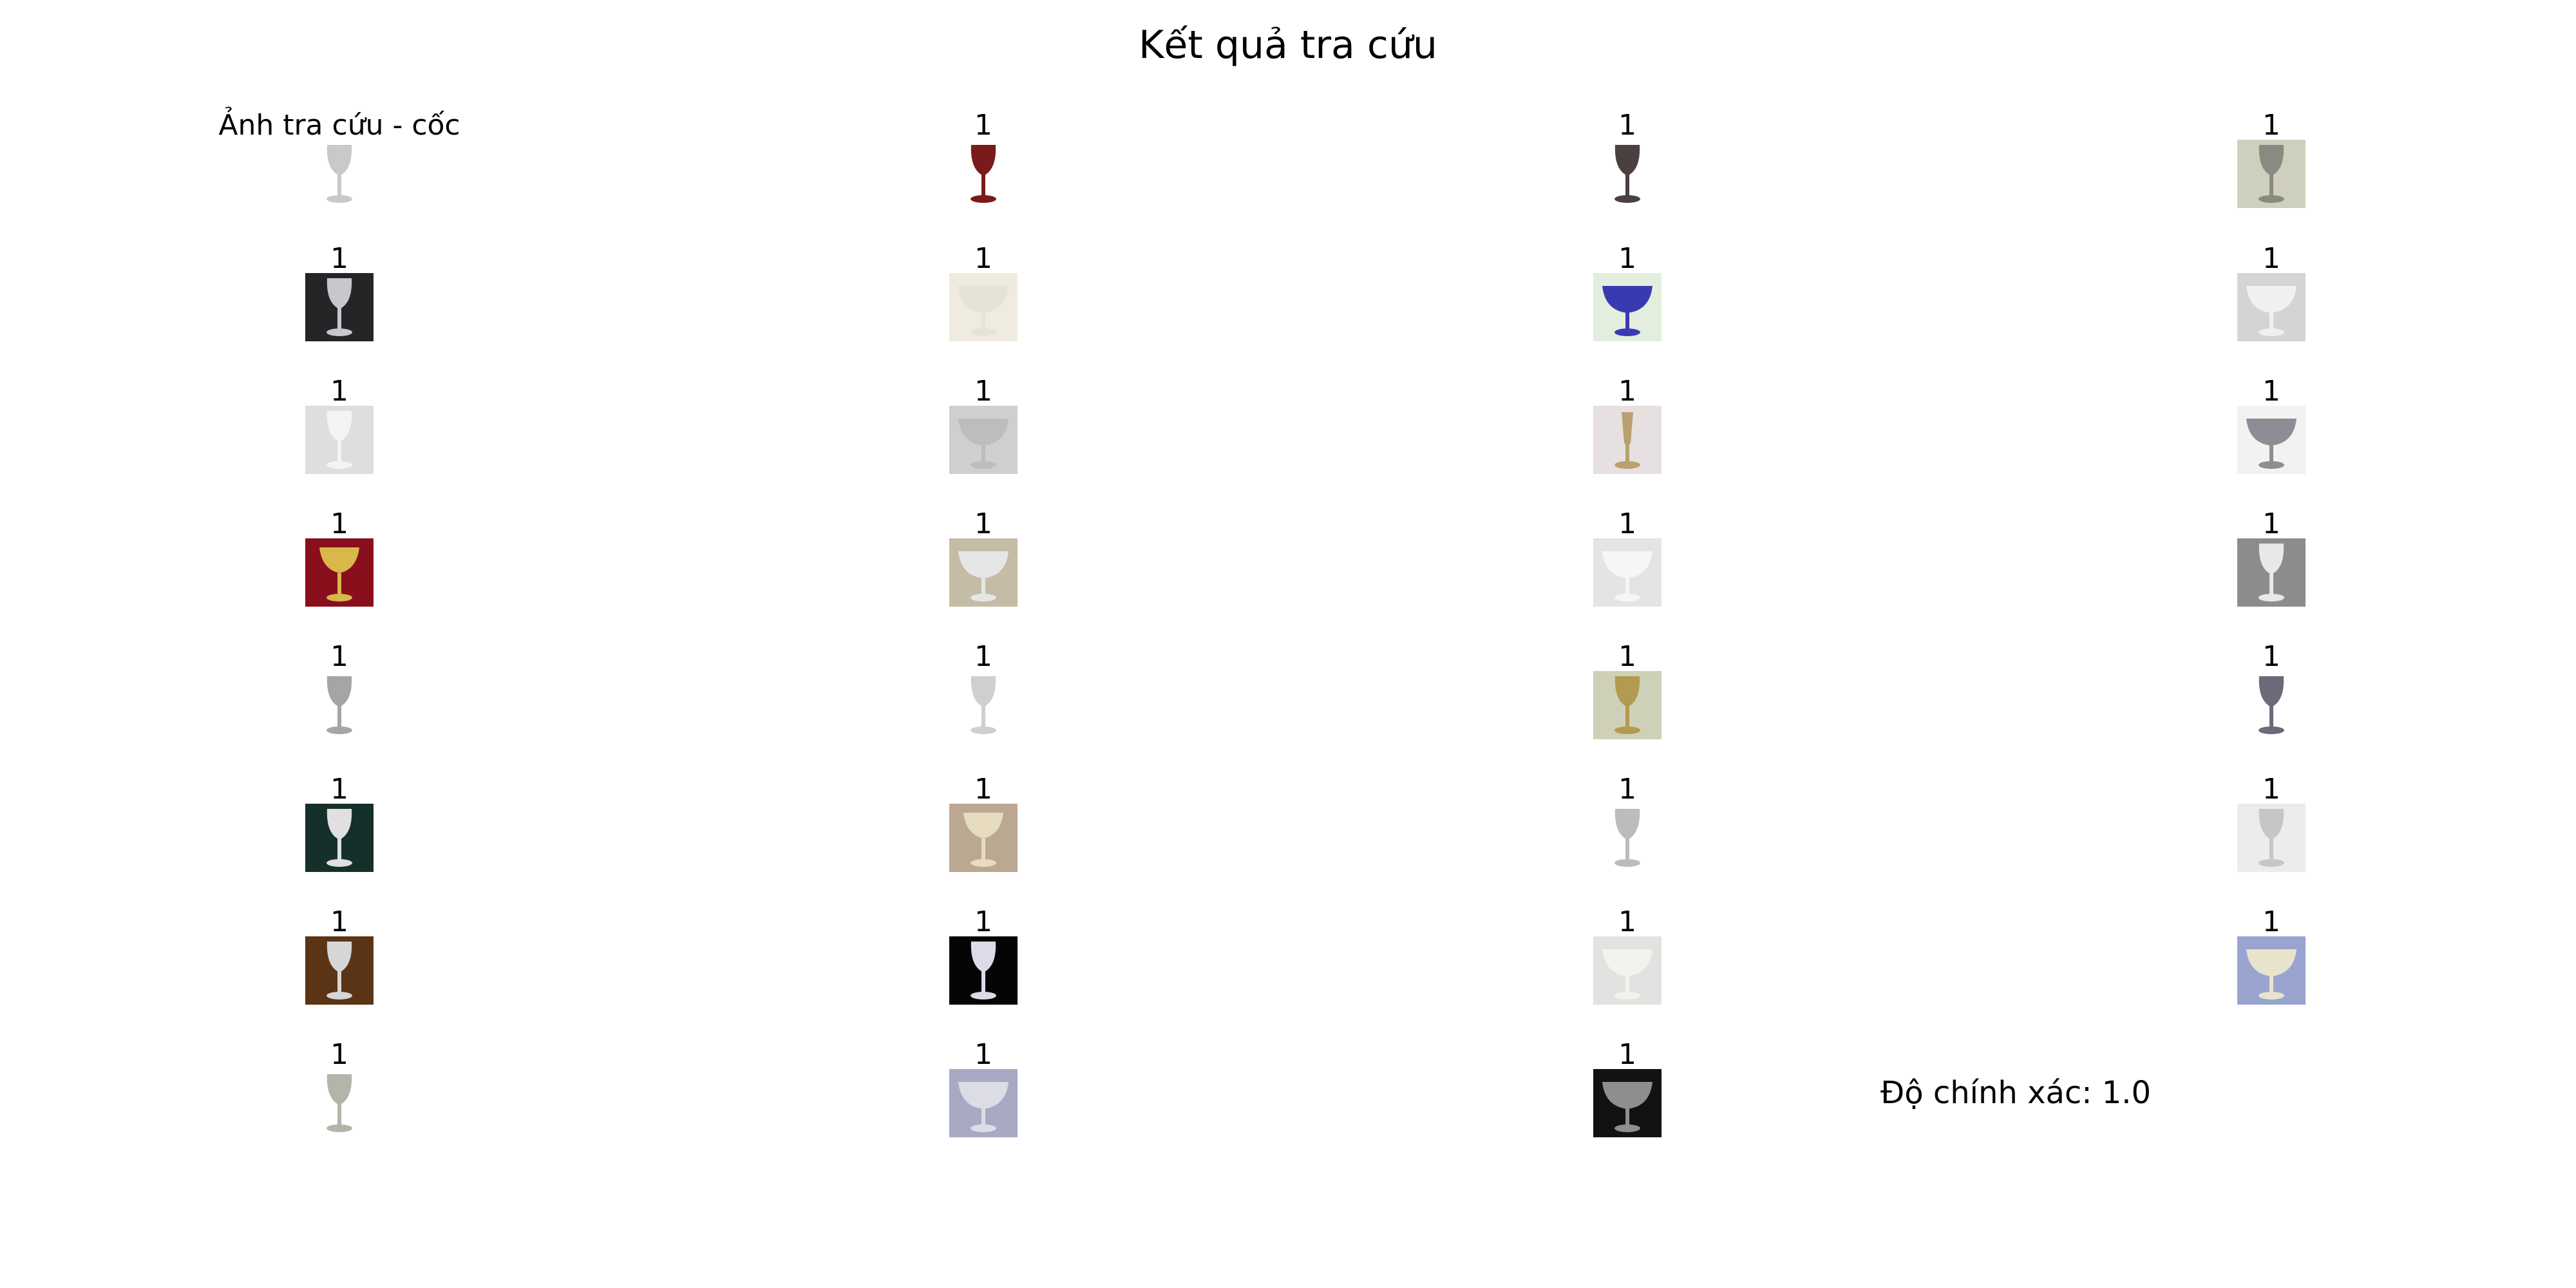  Describe the element at coordinates (339, 125) in the screenshot. I see `query-label: Ảnh tra cứu - cốc` at that location.